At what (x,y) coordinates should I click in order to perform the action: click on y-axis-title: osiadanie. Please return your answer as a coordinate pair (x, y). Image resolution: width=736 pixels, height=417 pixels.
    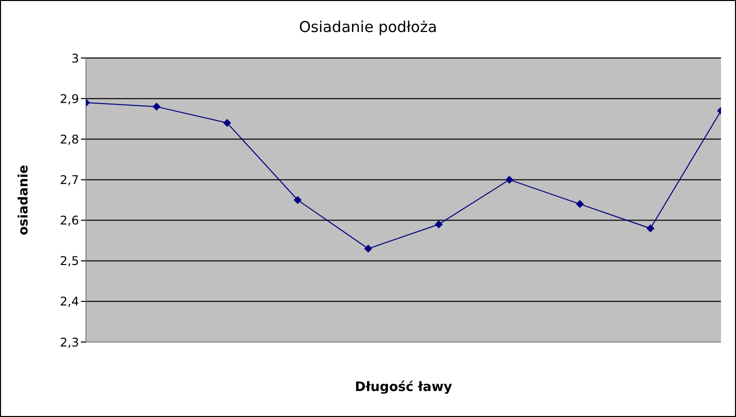
    Looking at the image, I should click on (24, 200).